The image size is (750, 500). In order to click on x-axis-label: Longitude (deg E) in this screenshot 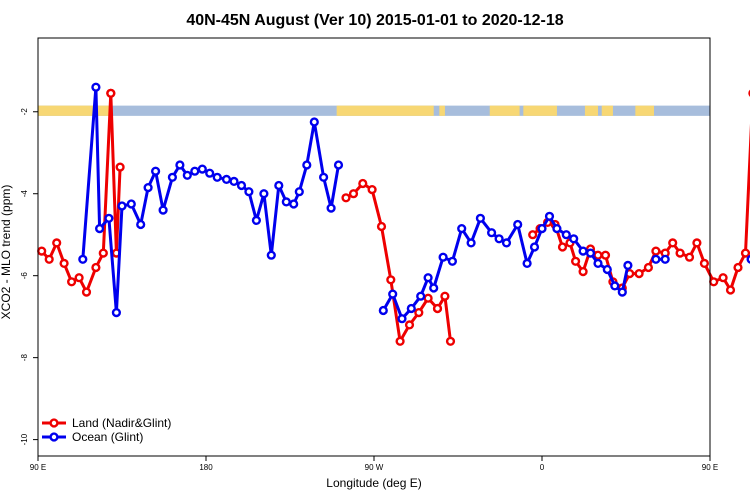, I will do `click(373, 483)`.